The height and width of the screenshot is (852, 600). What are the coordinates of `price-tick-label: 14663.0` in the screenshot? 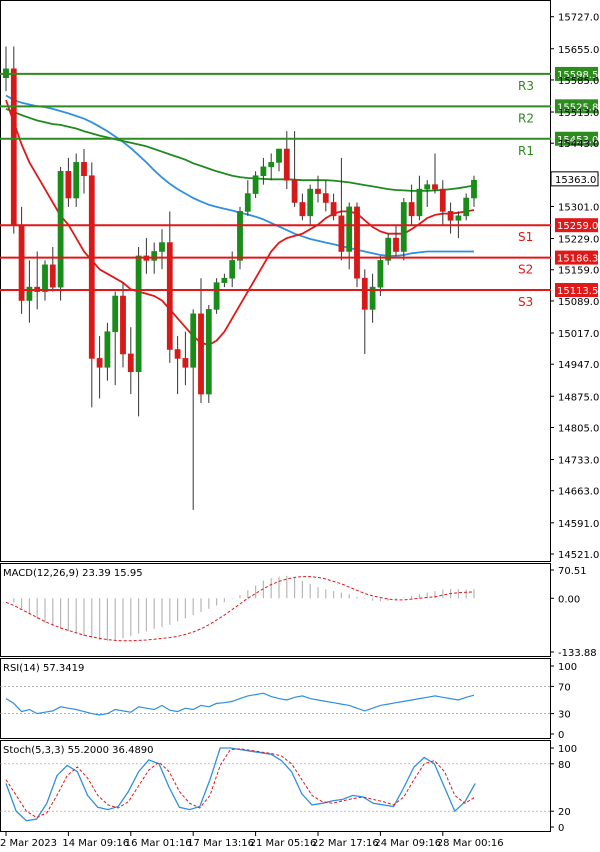 It's located at (578, 492).